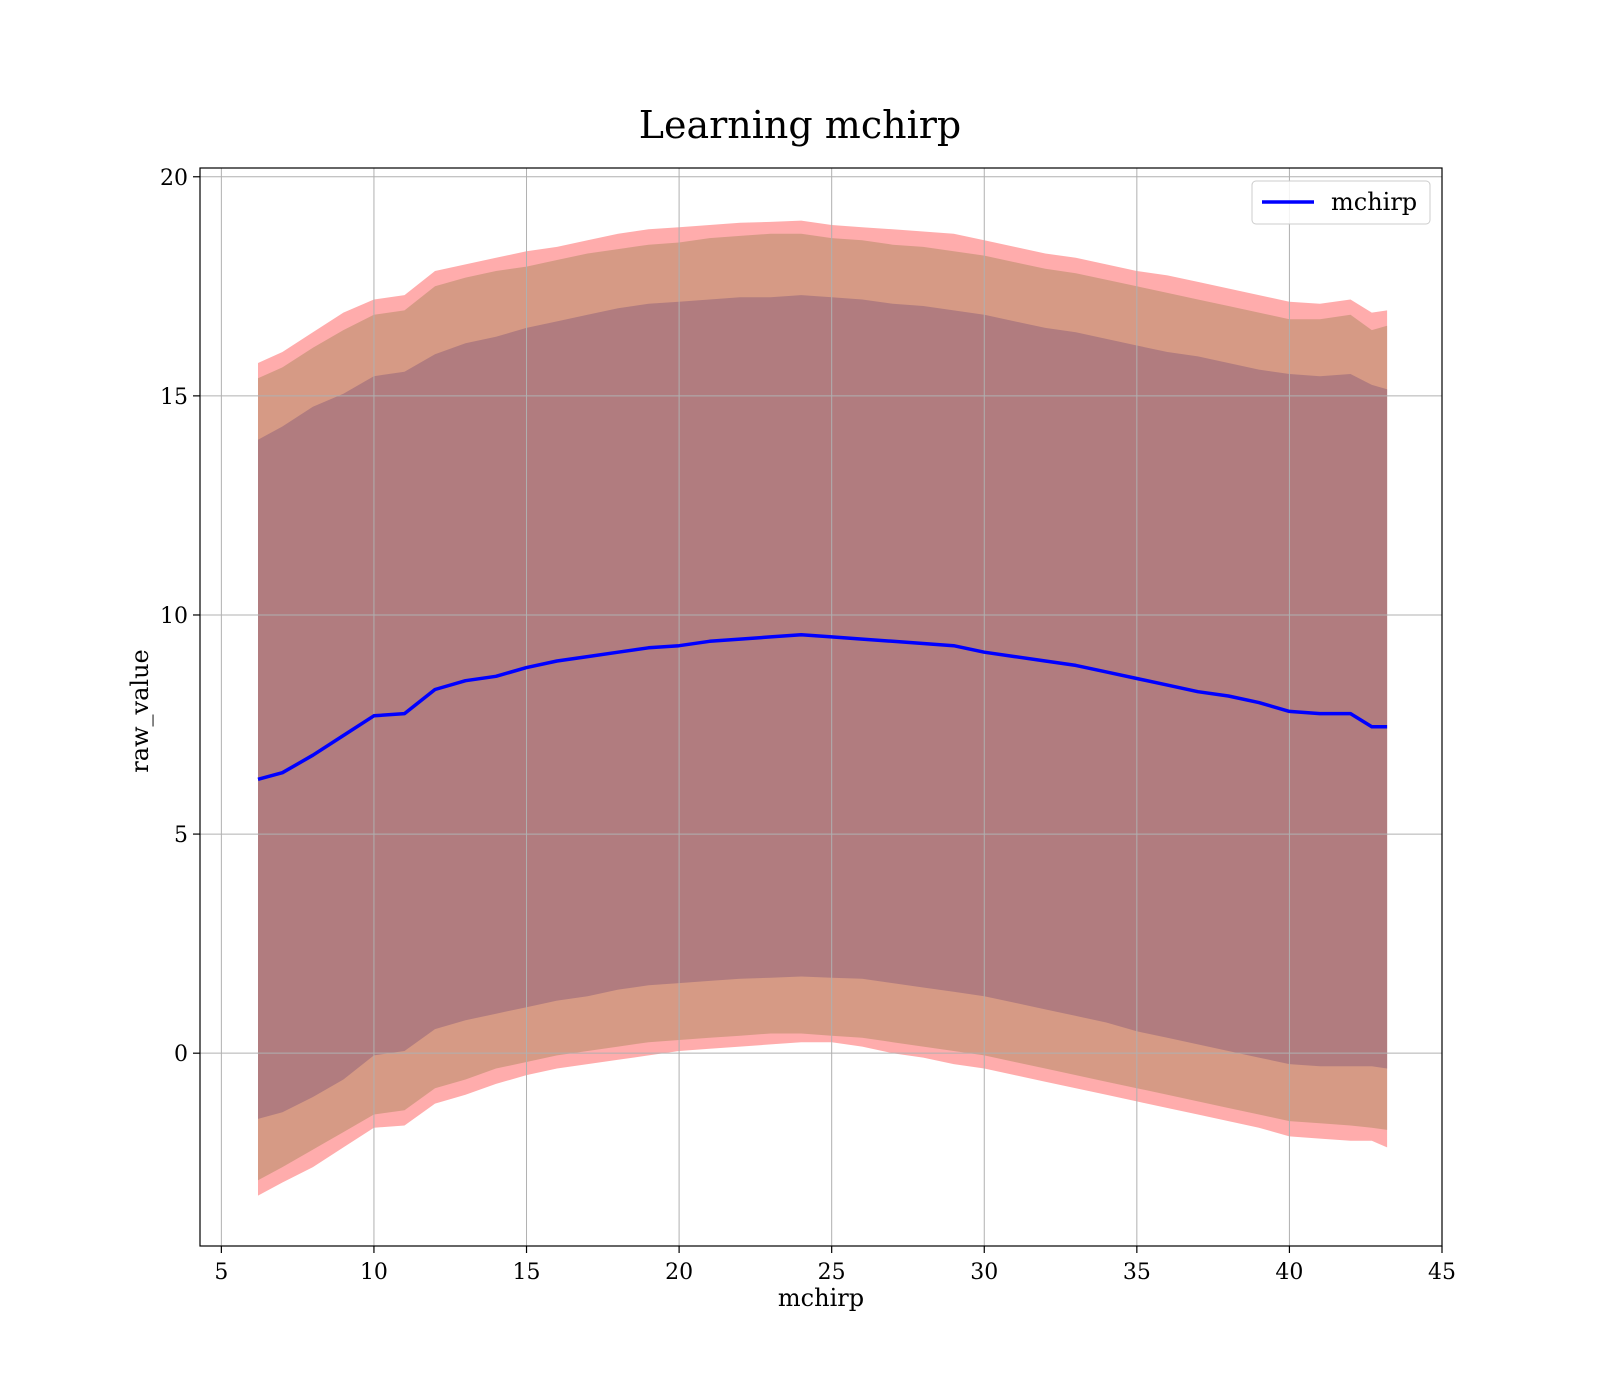 The height and width of the screenshot is (1400, 1600). Describe the element at coordinates (1374, 202) in the screenshot. I see `legend-label: mchirp` at that location.